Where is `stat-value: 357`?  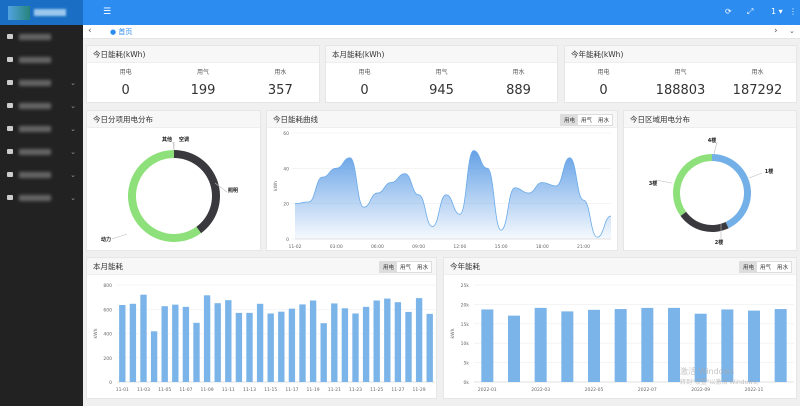
stat-value: 357 is located at coordinates (280, 90).